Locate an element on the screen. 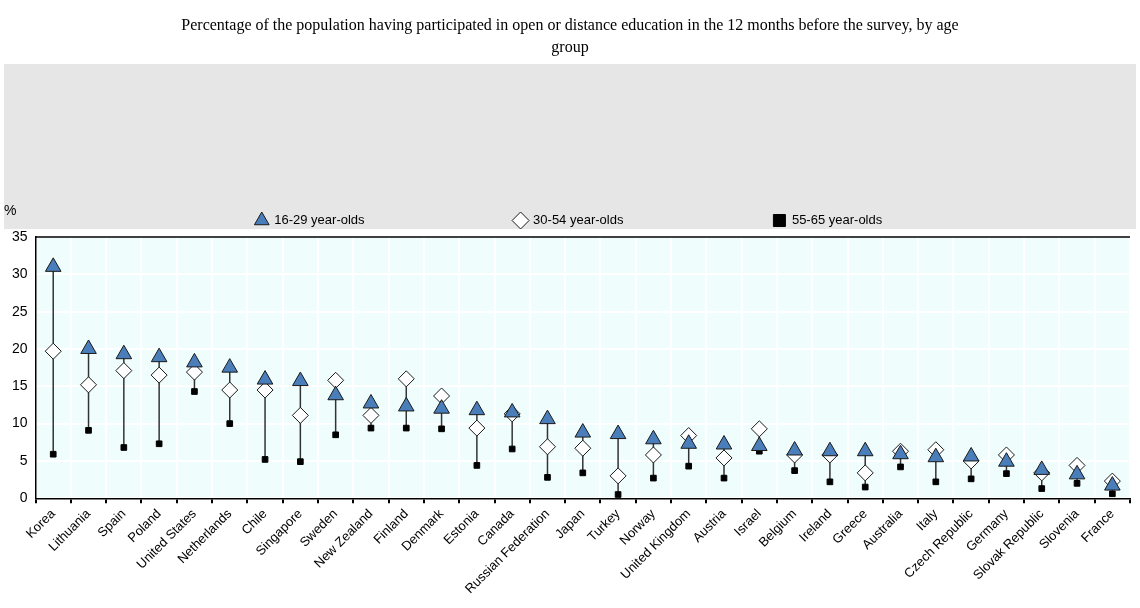 The width and height of the screenshot is (1140, 608). y-tick-label: 20 is located at coordinates (19, 347).